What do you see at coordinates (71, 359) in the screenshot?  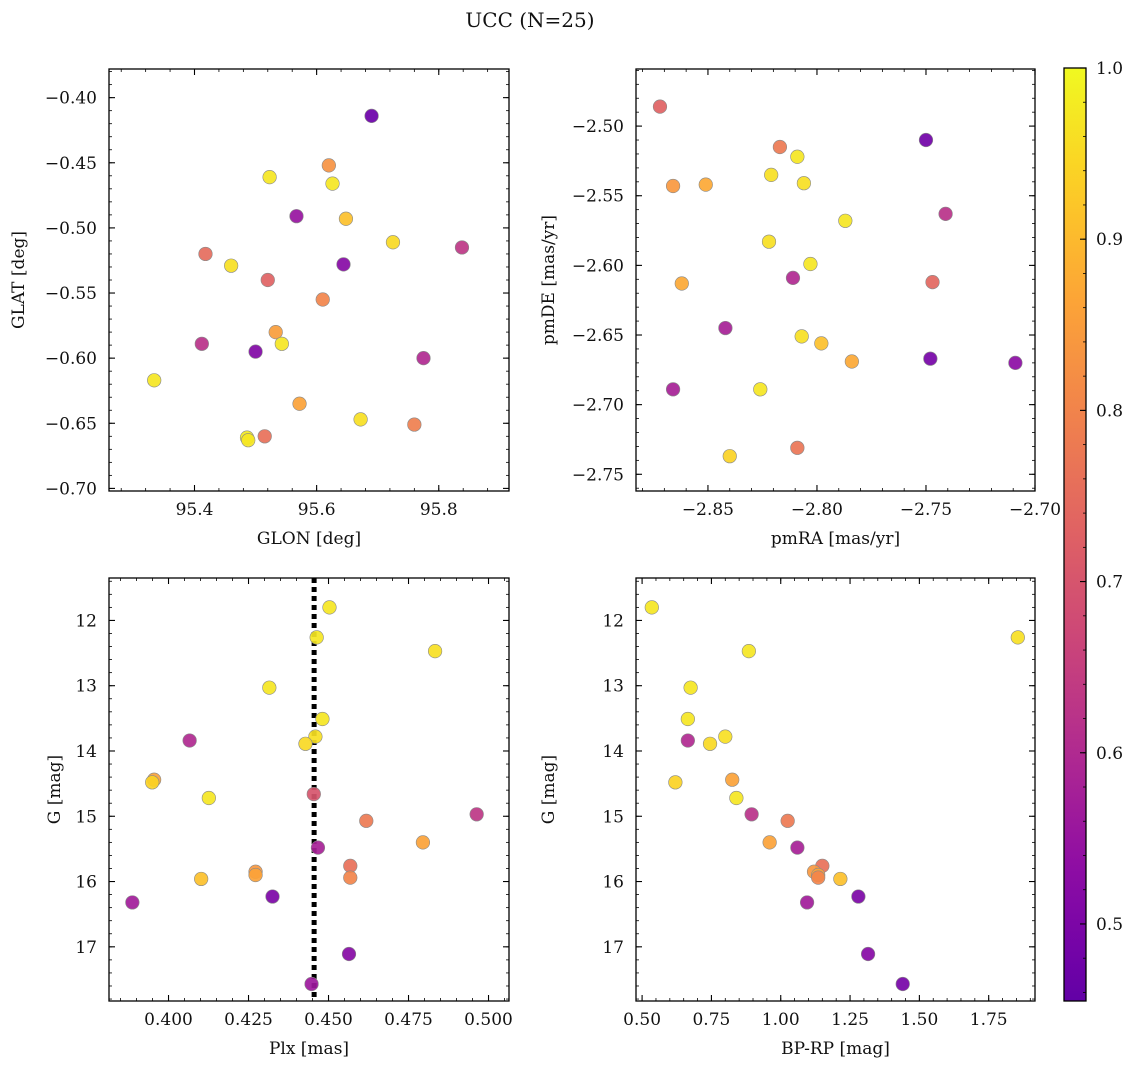 I see `y-tick-label: −0.60` at bounding box center [71, 359].